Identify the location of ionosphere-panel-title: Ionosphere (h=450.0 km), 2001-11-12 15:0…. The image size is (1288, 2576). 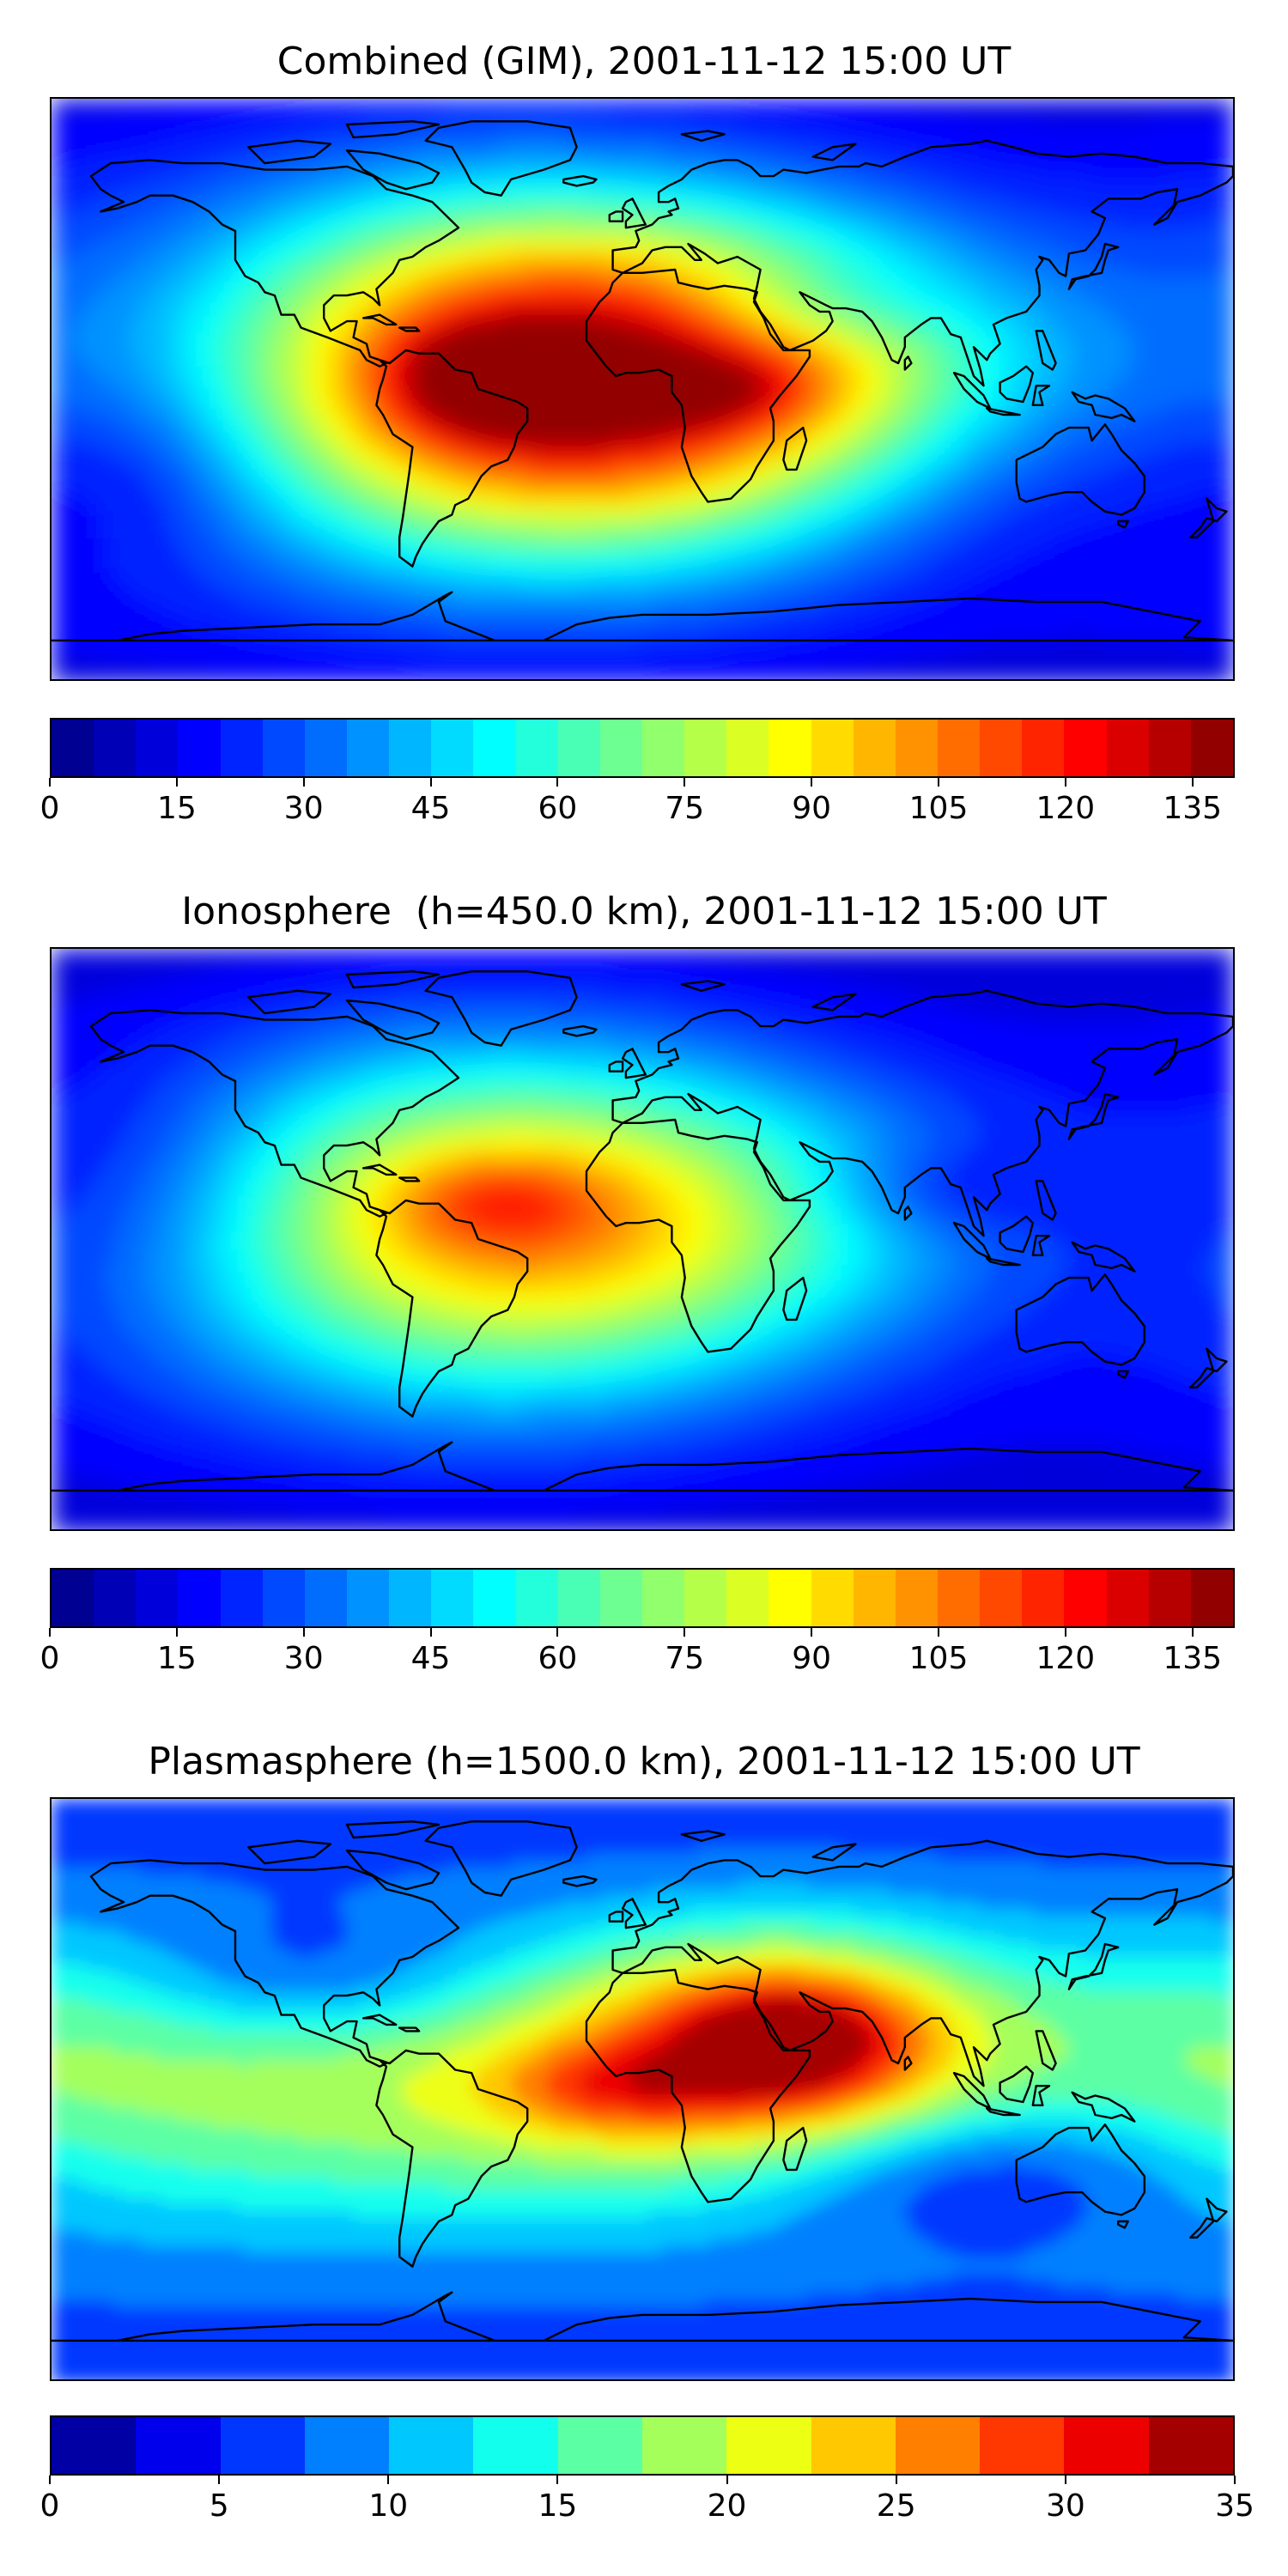
(644, 912).